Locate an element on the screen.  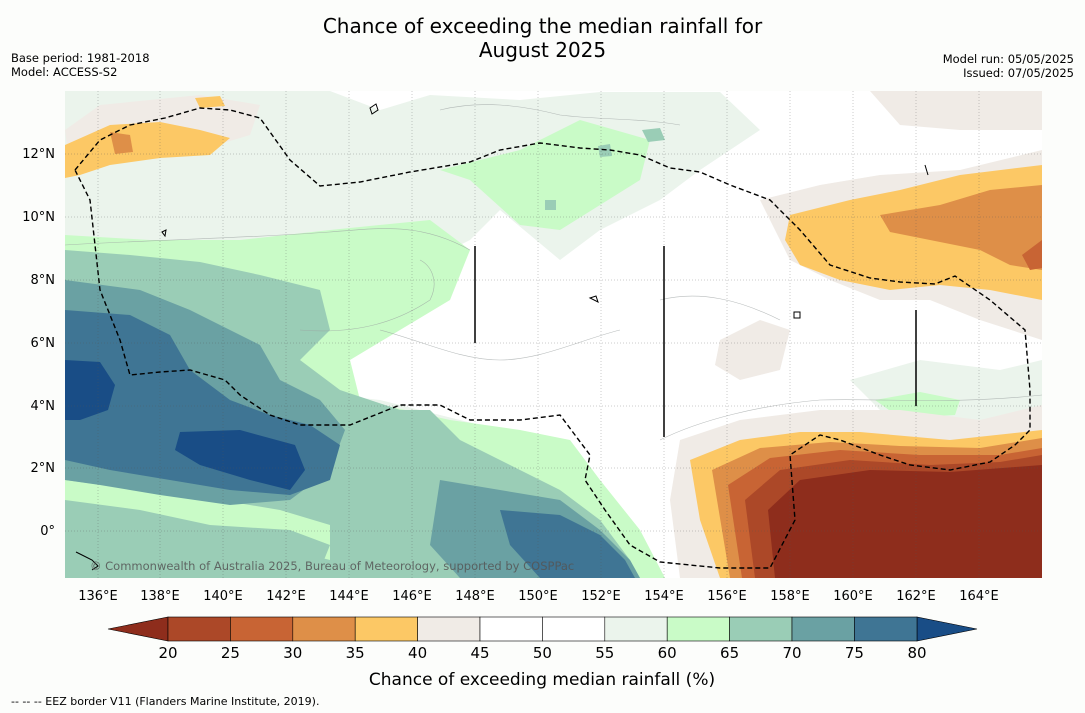
colorbar-tick: 25 is located at coordinates (230, 653).